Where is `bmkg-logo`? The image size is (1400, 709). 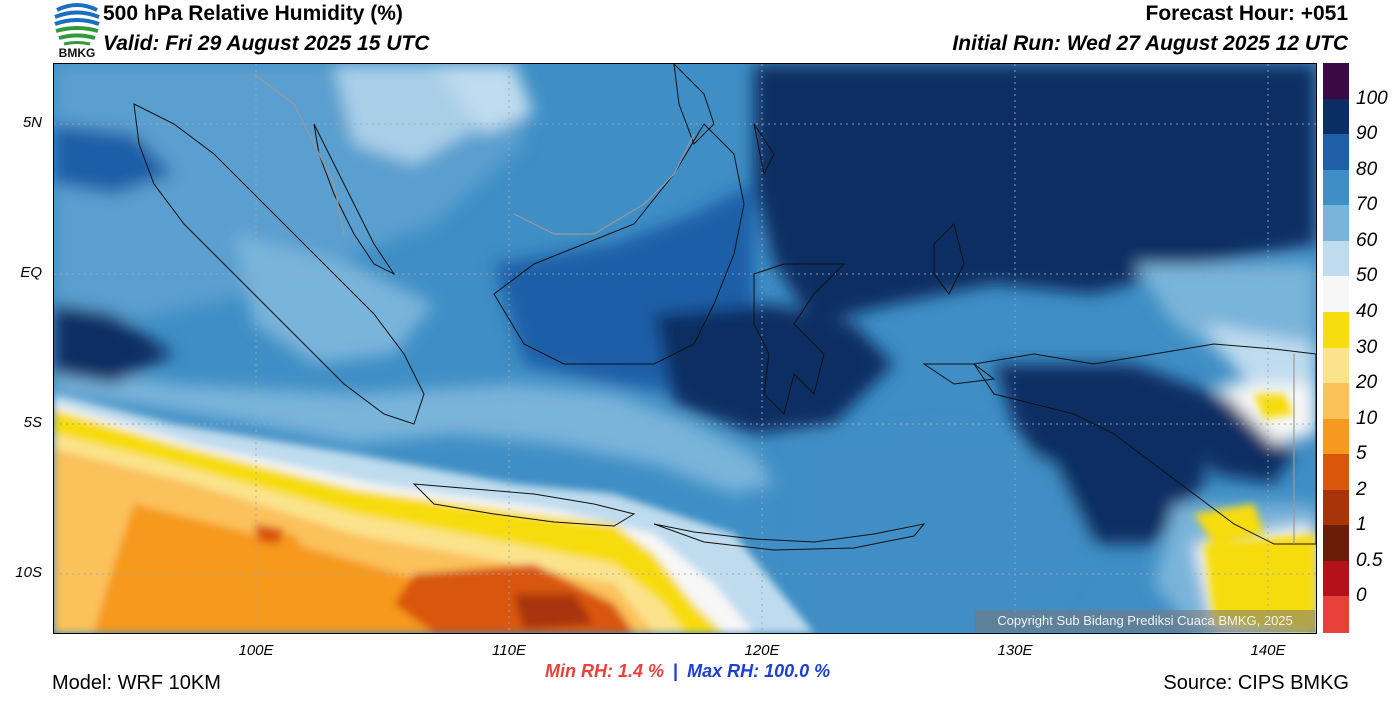
bmkg-logo is located at coordinates (77, 31).